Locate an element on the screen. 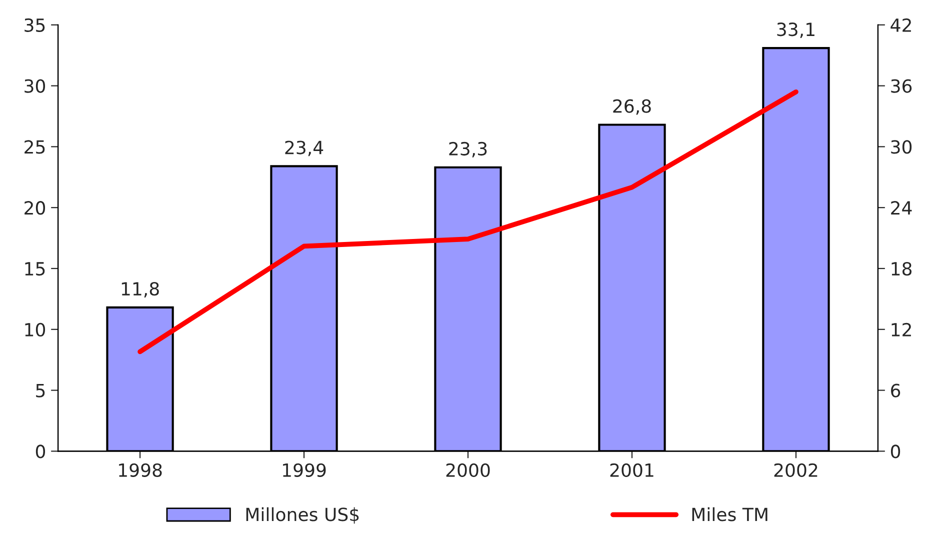 This screenshot has width=936, height=541. data-label: 26,8 is located at coordinates (632, 107).